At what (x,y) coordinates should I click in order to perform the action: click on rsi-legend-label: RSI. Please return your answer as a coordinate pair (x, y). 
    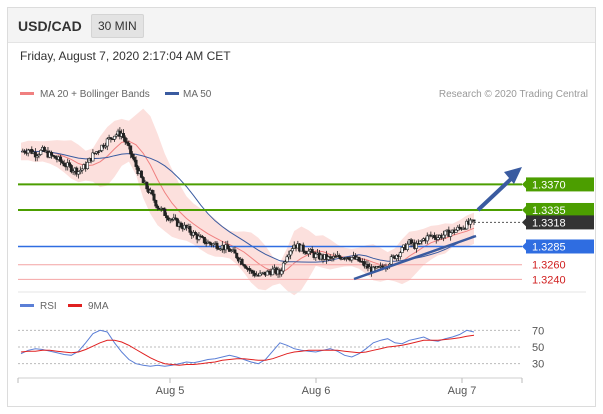
    Looking at the image, I should click on (48, 306).